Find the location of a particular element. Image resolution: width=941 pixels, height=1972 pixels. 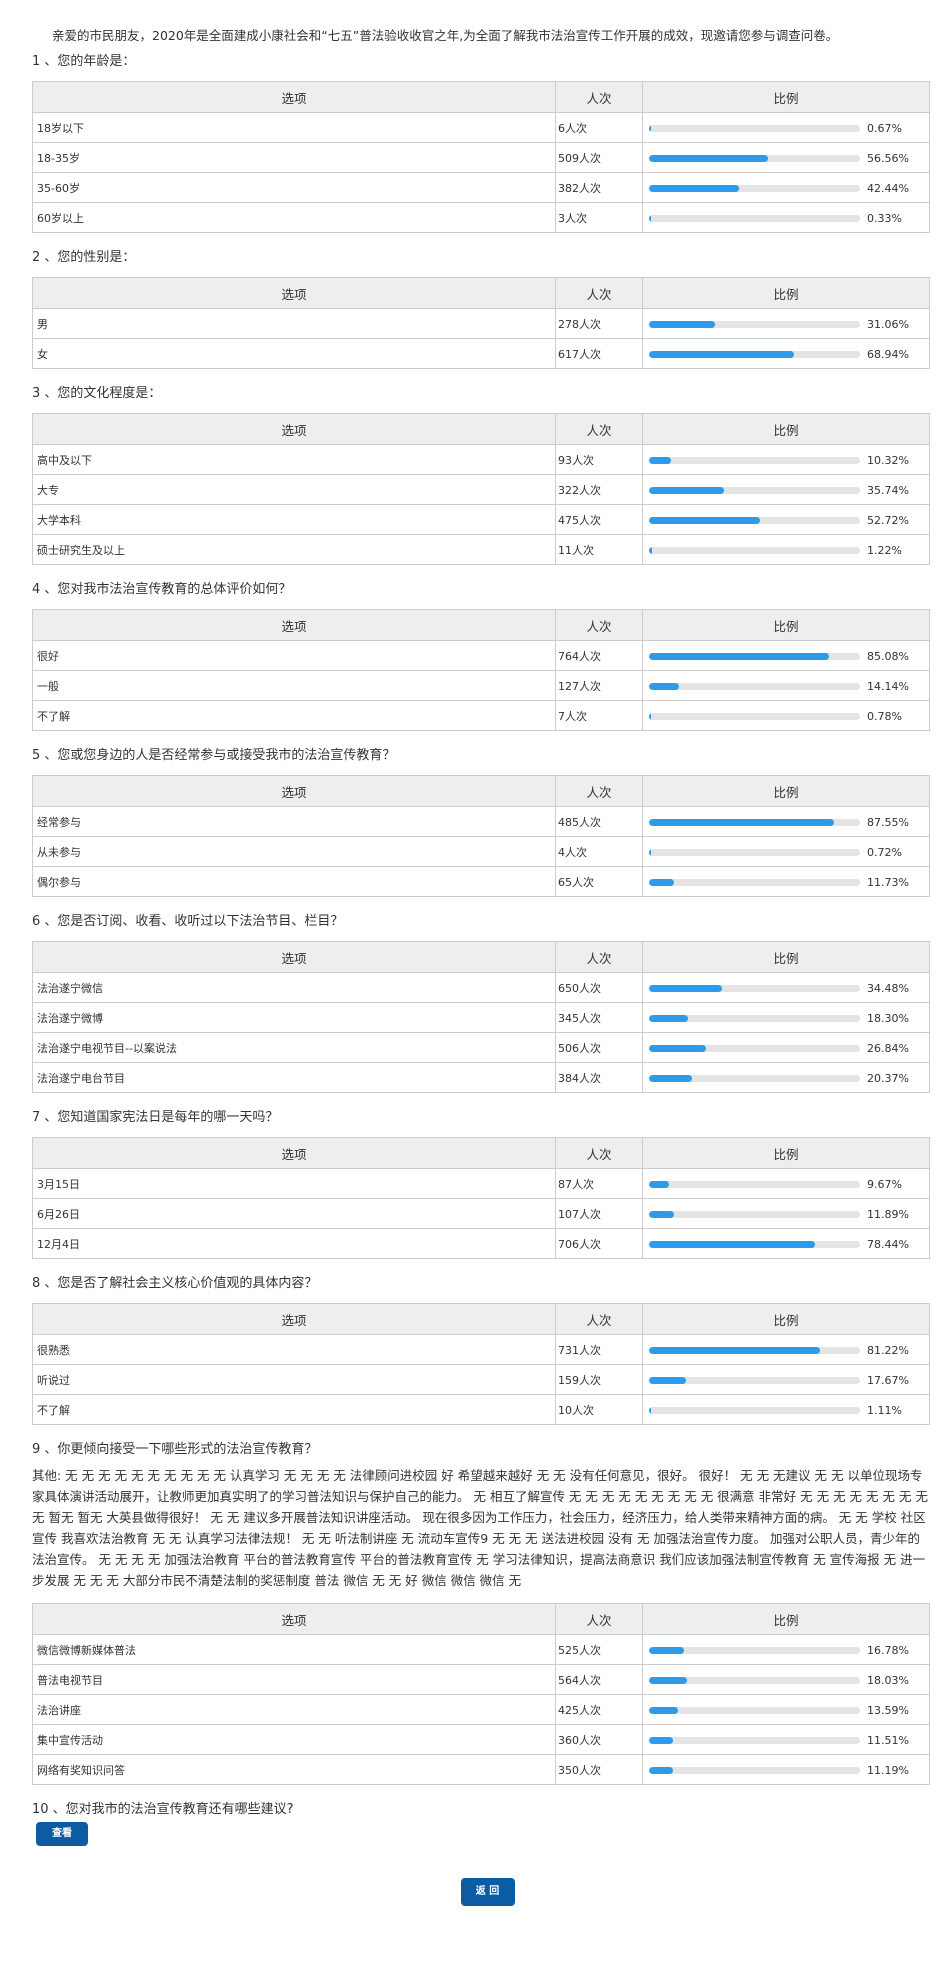

option-label: 网络有奖知识问答 is located at coordinates (294, 1769).